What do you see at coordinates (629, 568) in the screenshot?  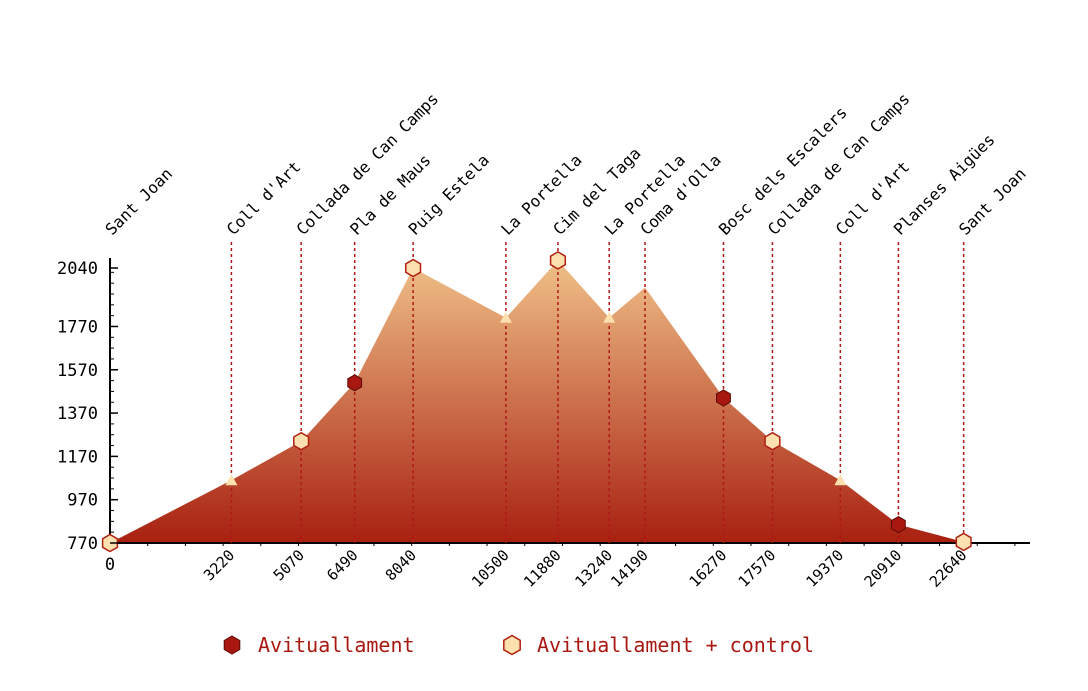 I see `x-tick-label: 14190` at bounding box center [629, 568].